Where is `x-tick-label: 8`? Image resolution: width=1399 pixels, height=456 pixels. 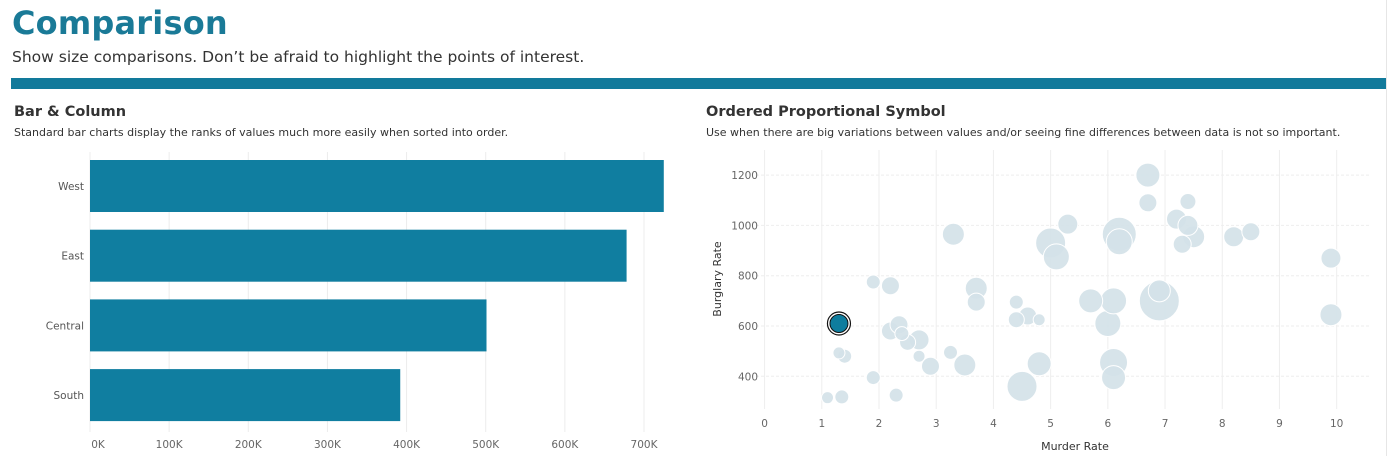 x-tick-label: 8 is located at coordinates (1222, 424).